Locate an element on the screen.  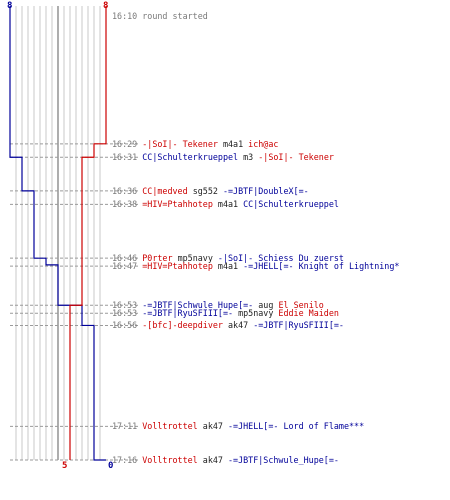
event-row: 16:29 -|SoI|- Tekener m4a1 ich@ac is located at coordinates (195, 144).